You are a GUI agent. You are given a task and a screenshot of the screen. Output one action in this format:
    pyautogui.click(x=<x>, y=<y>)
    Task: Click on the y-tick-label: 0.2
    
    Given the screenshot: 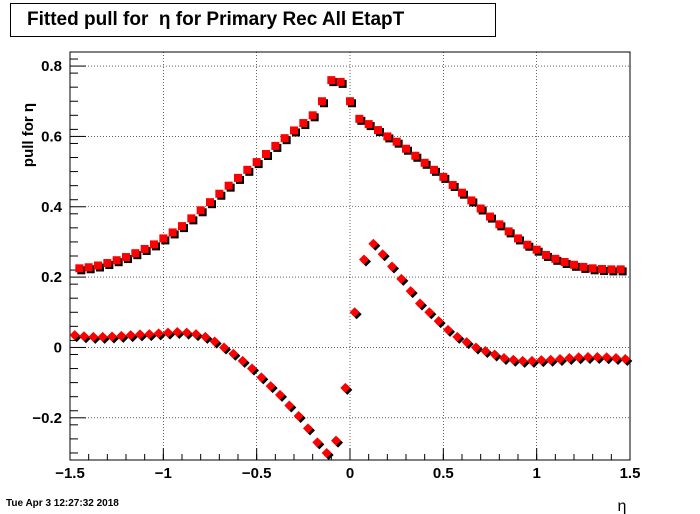 What is the action you would take?
    pyautogui.click(x=51, y=277)
    